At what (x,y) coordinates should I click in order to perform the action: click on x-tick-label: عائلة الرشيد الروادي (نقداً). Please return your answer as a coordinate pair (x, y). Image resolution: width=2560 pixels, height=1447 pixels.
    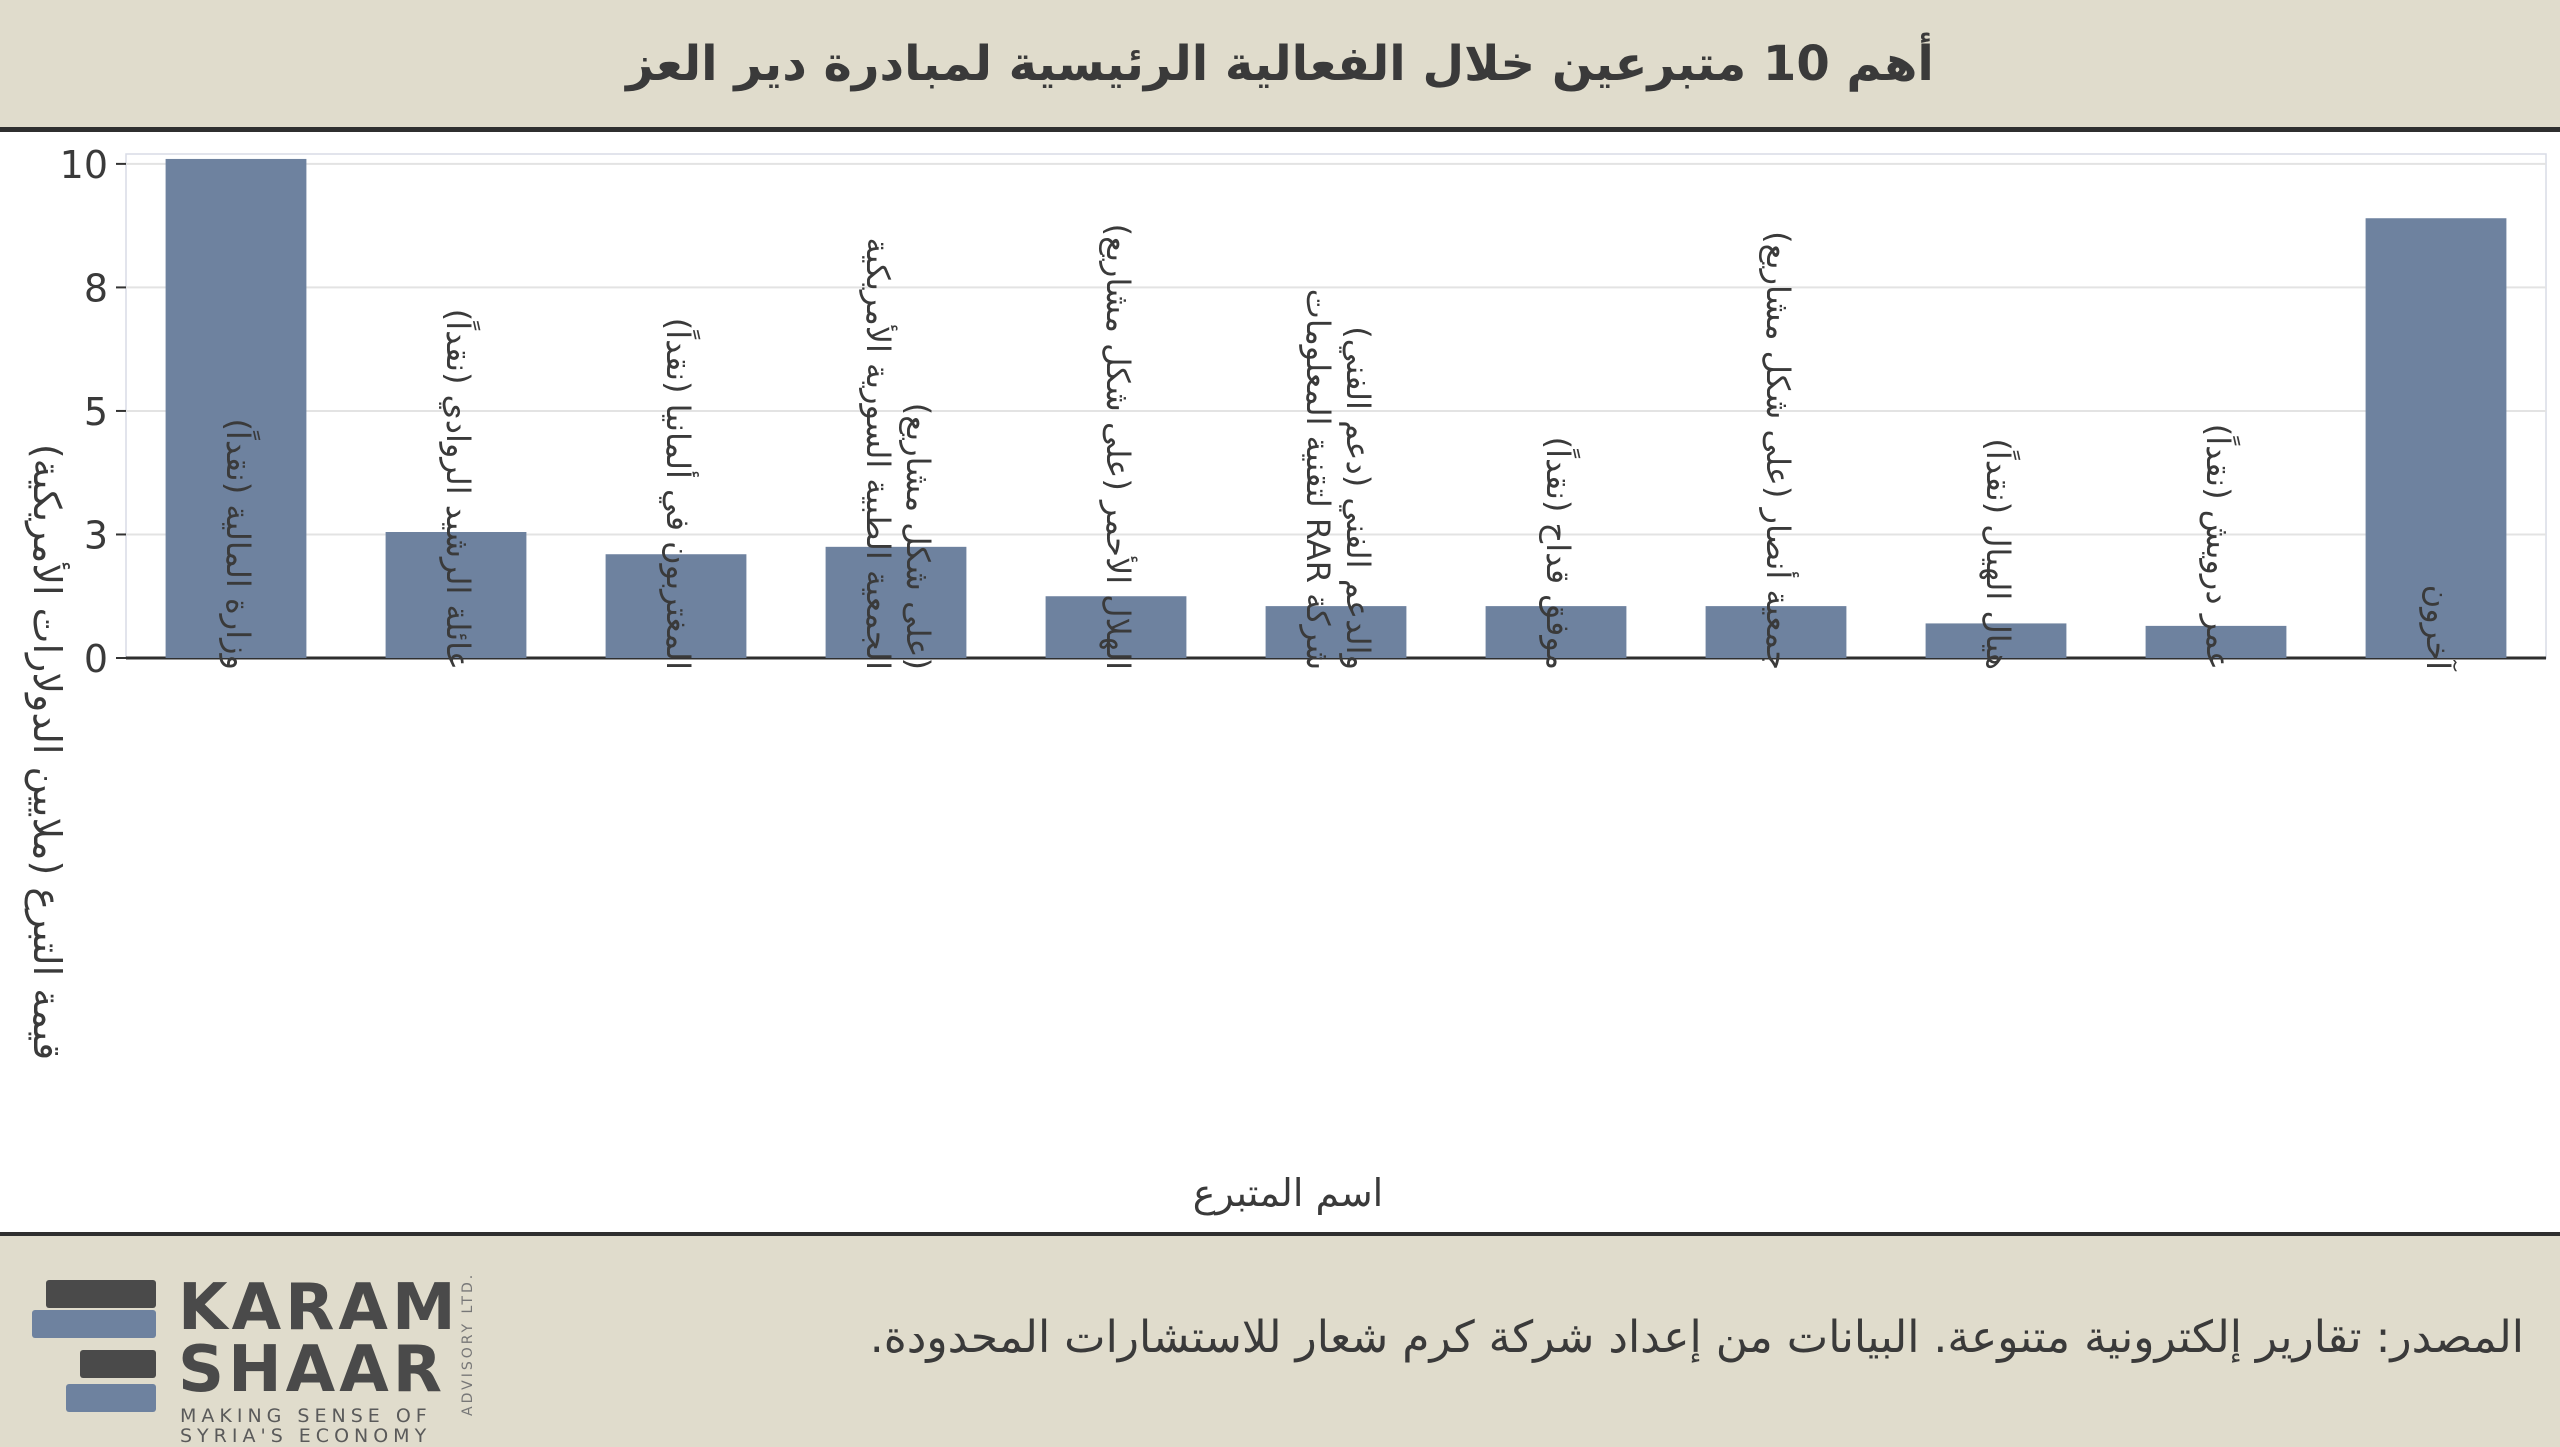
    Looking at the image, I should click on (460, 489).